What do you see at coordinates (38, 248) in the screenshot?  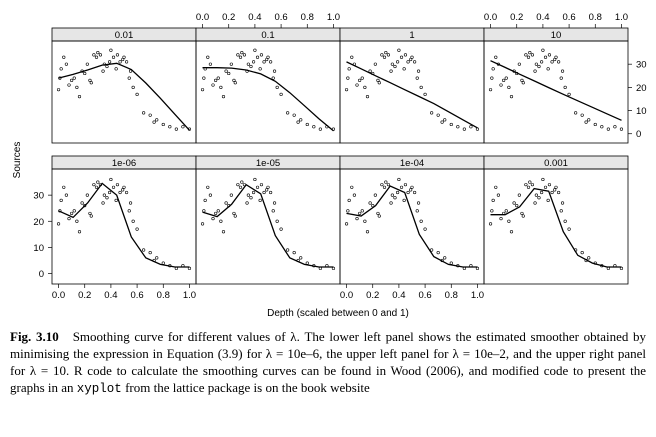 I see `y-tick-label: 10` at bounding box center [38, 248].